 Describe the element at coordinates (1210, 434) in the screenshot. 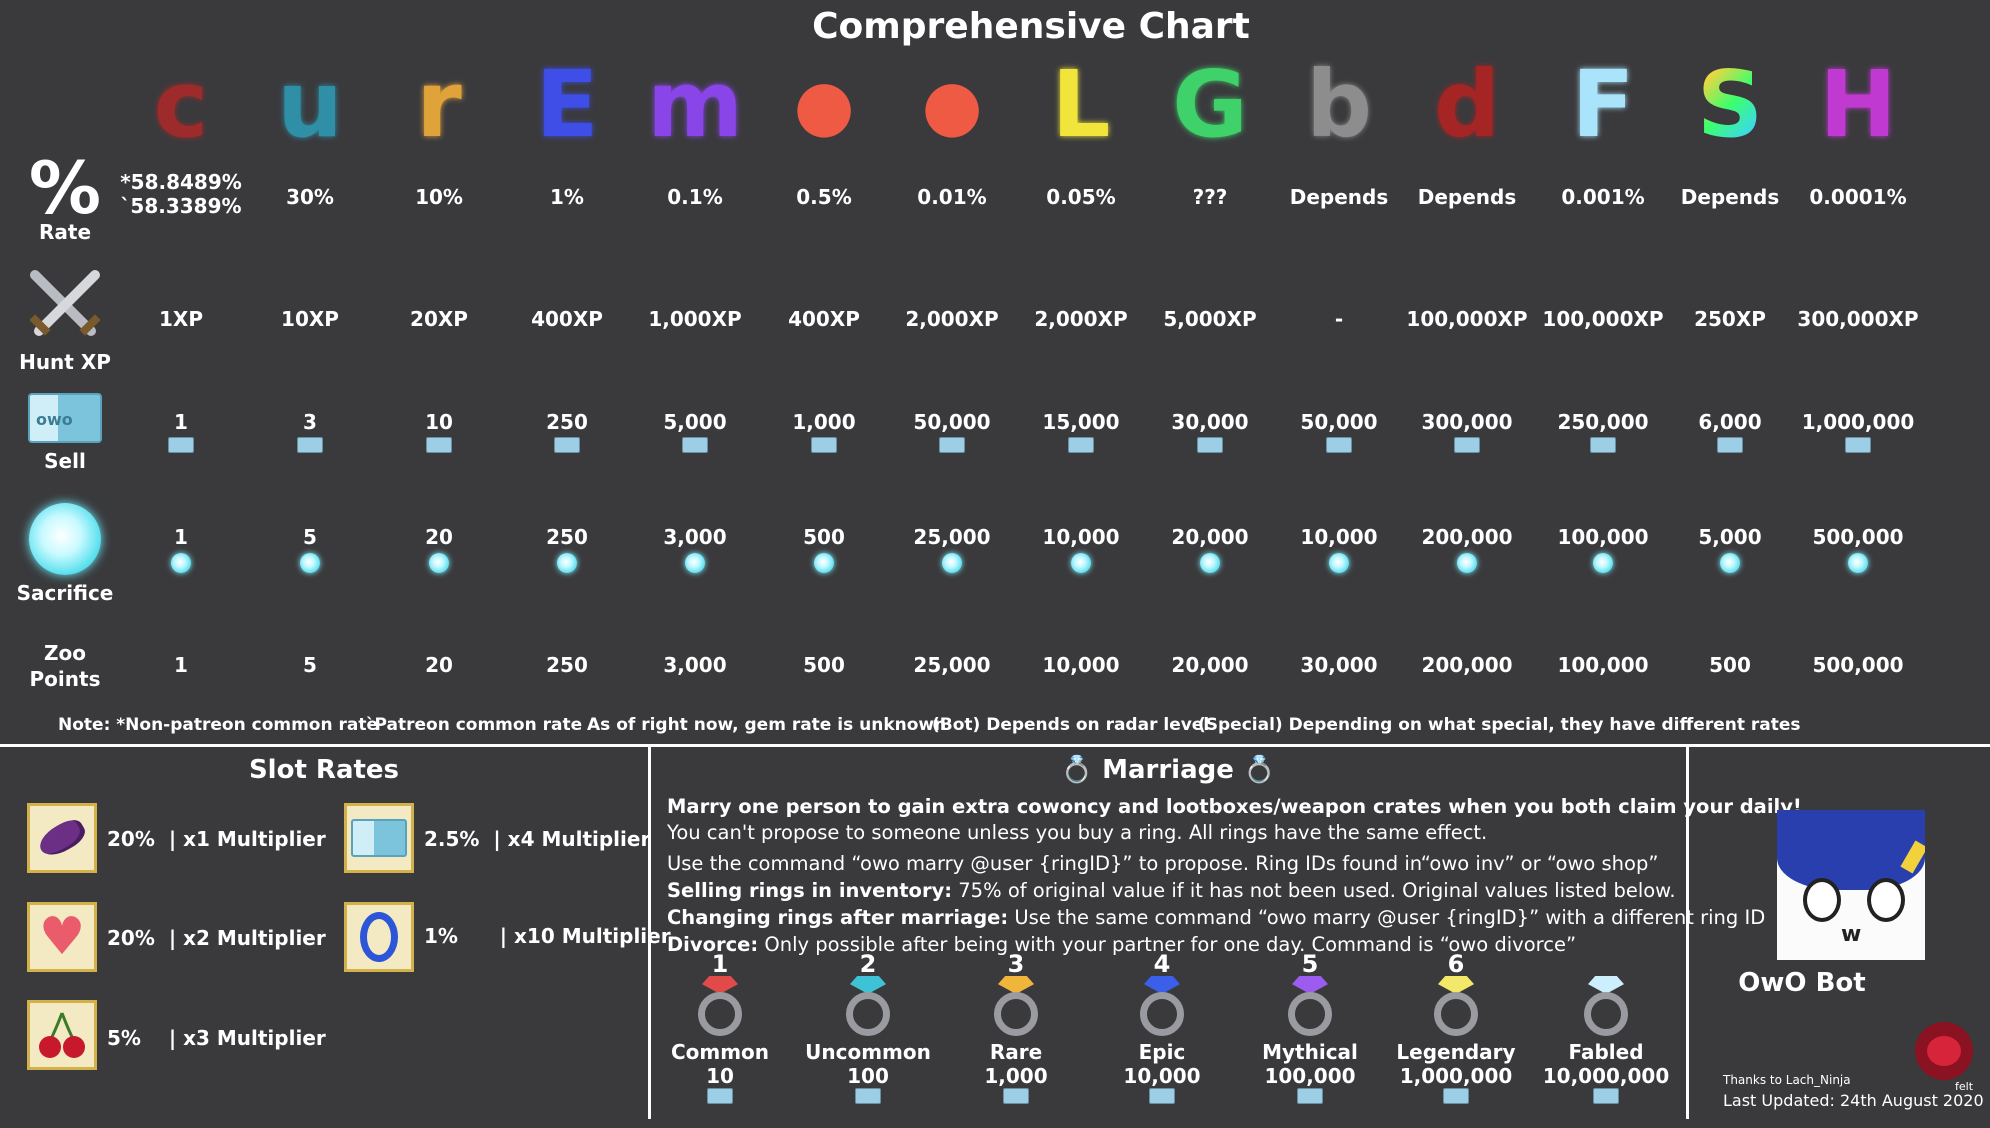

I see `sell-cell: 30,000` at that location.